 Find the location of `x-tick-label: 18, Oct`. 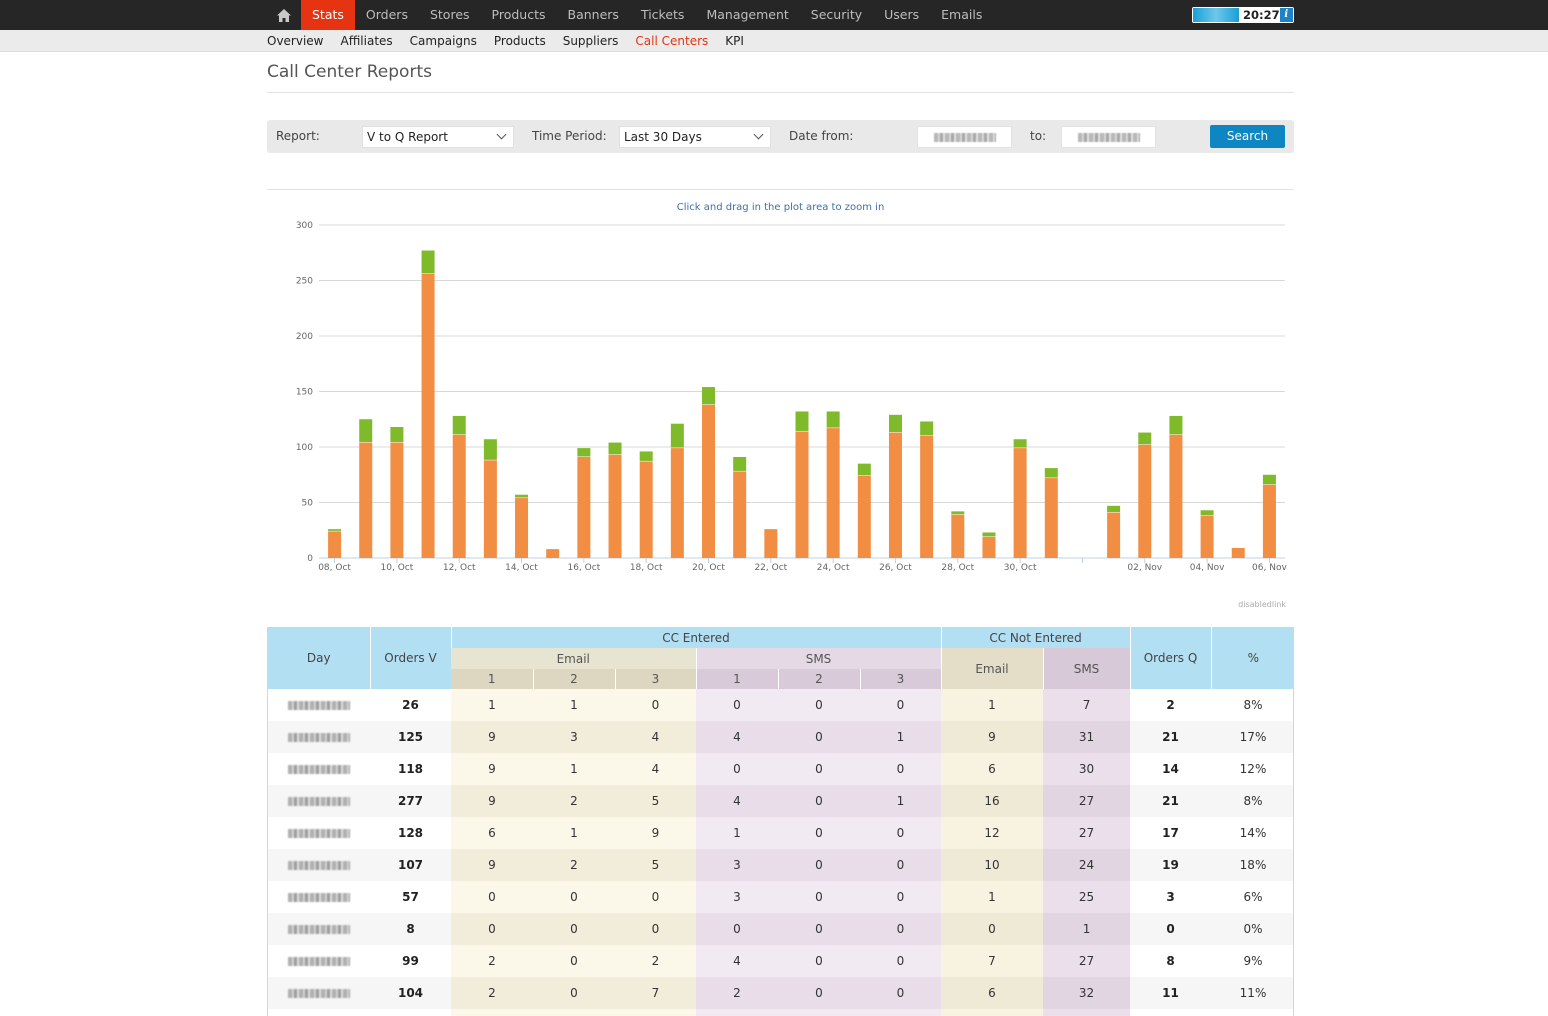

x-tick-label: 18, Oct is located at coordinates (646, 568).